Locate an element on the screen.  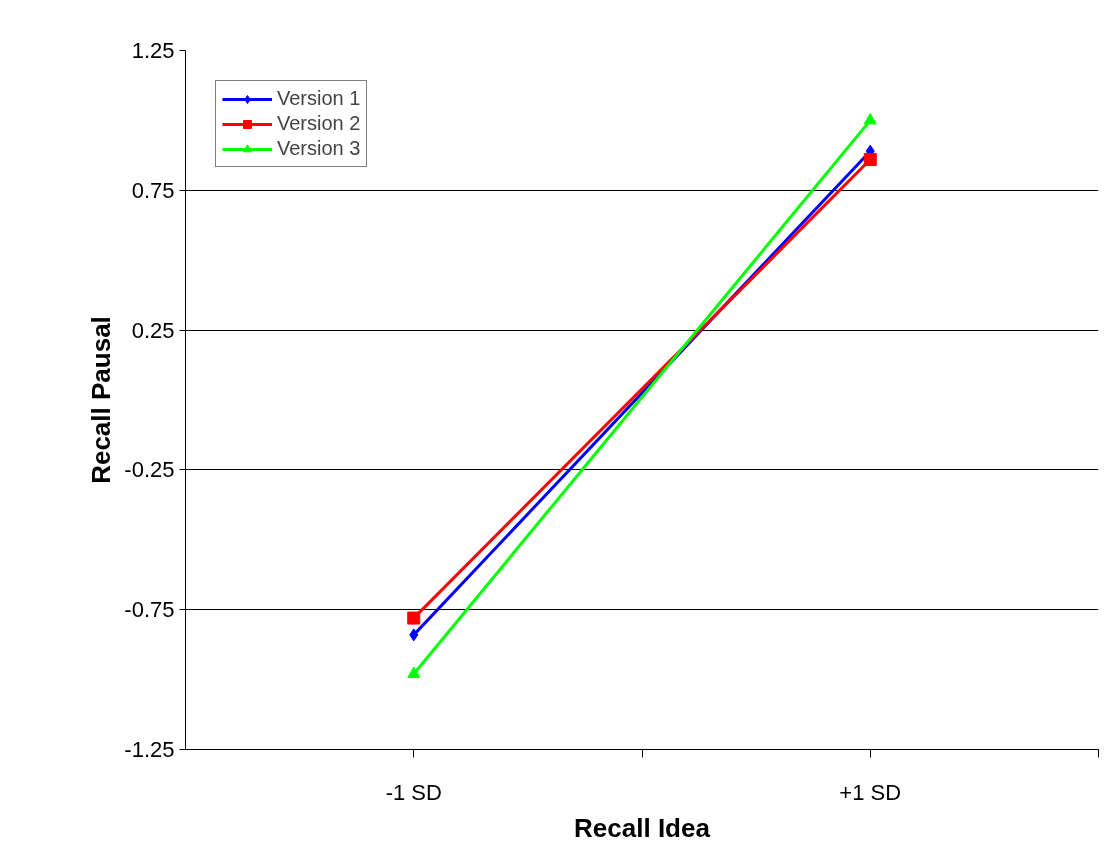
y-tick-label: -1.25 is located at coordinates (149, 749).